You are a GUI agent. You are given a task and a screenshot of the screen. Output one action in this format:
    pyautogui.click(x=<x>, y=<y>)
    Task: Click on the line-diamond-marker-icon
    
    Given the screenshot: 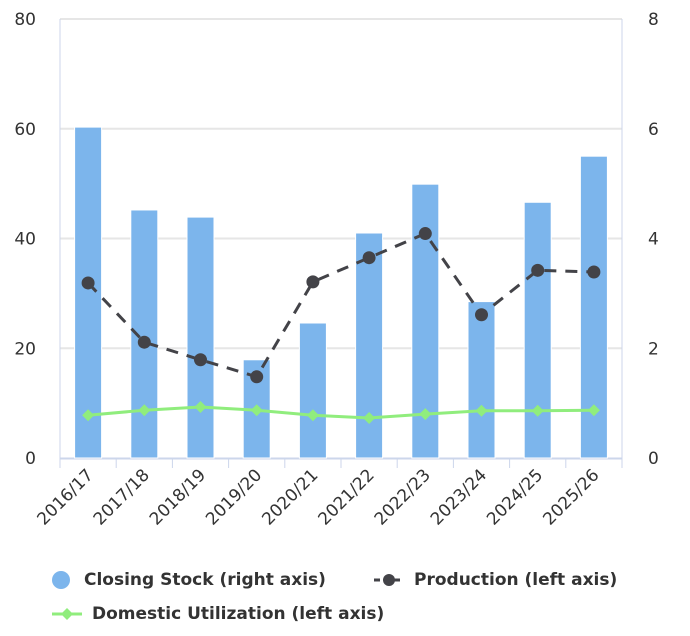 What is the action you would take?
    pyautogui.click(x=67, y=614)
    